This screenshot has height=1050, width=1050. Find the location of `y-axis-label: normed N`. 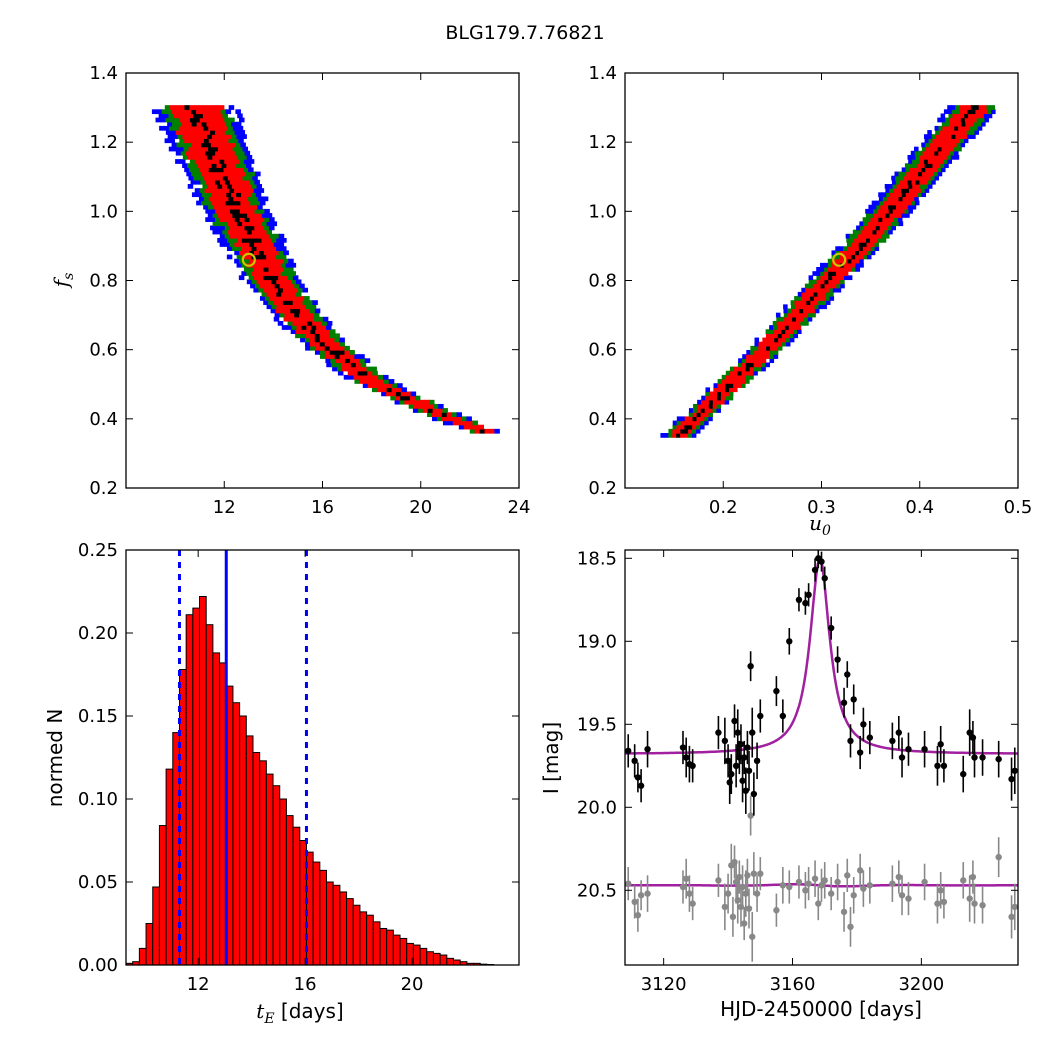

y-axis-label: normed N is located at coordinates (55, 758).